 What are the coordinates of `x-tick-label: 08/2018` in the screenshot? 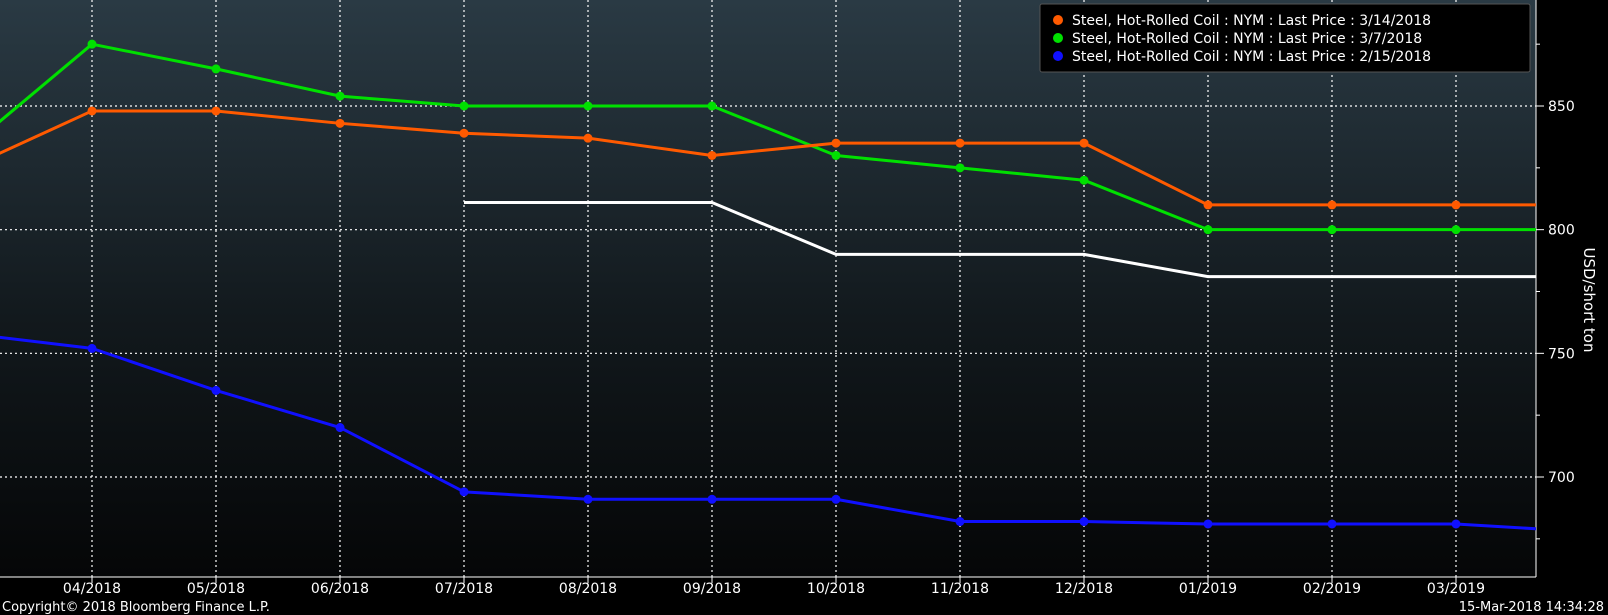 It's located at (588, 589).